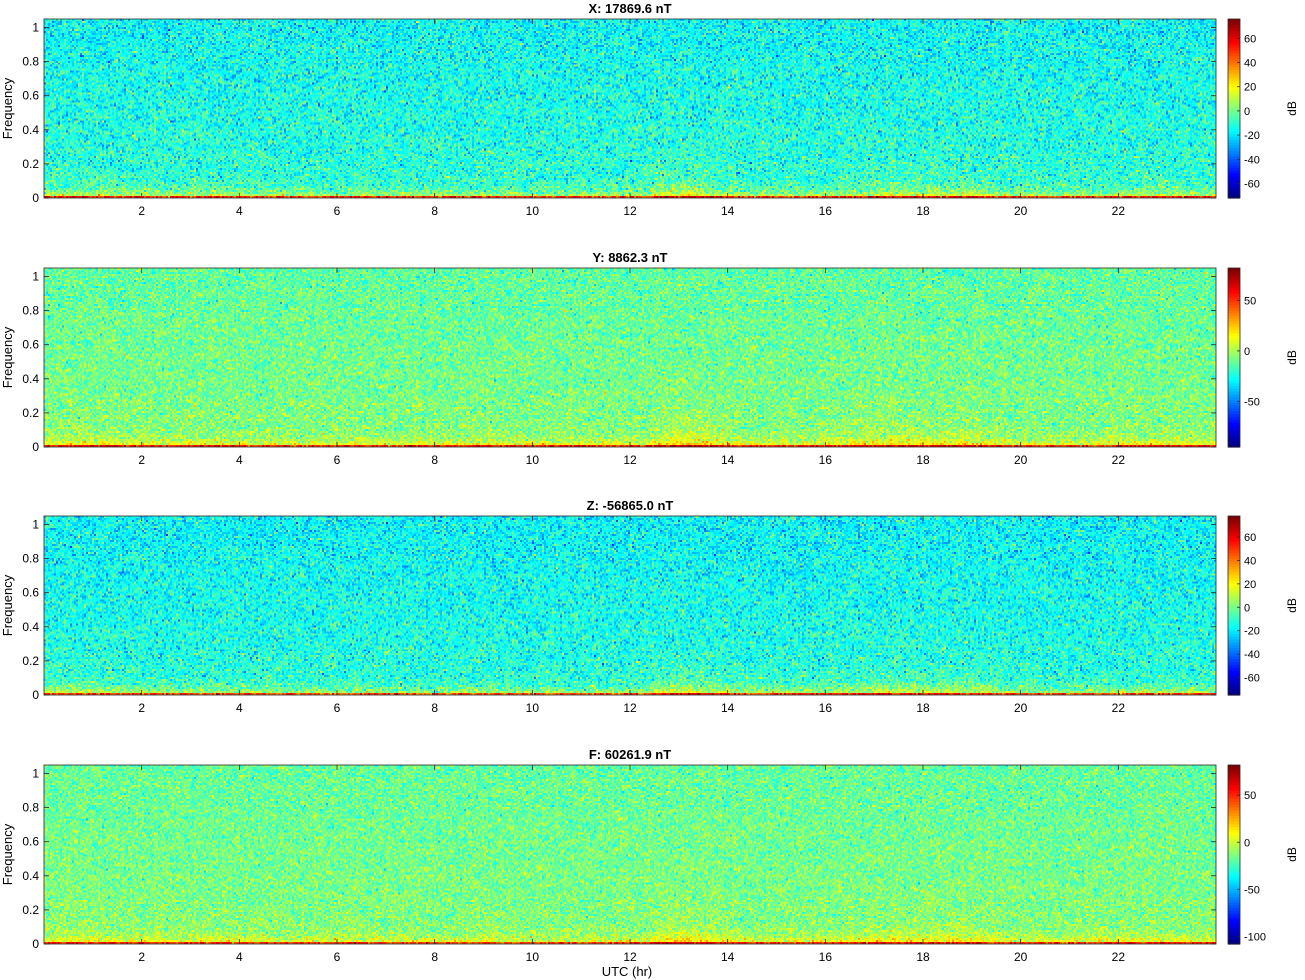  I want to click on colorbar-tick-label: 40, so click(1250, 64).